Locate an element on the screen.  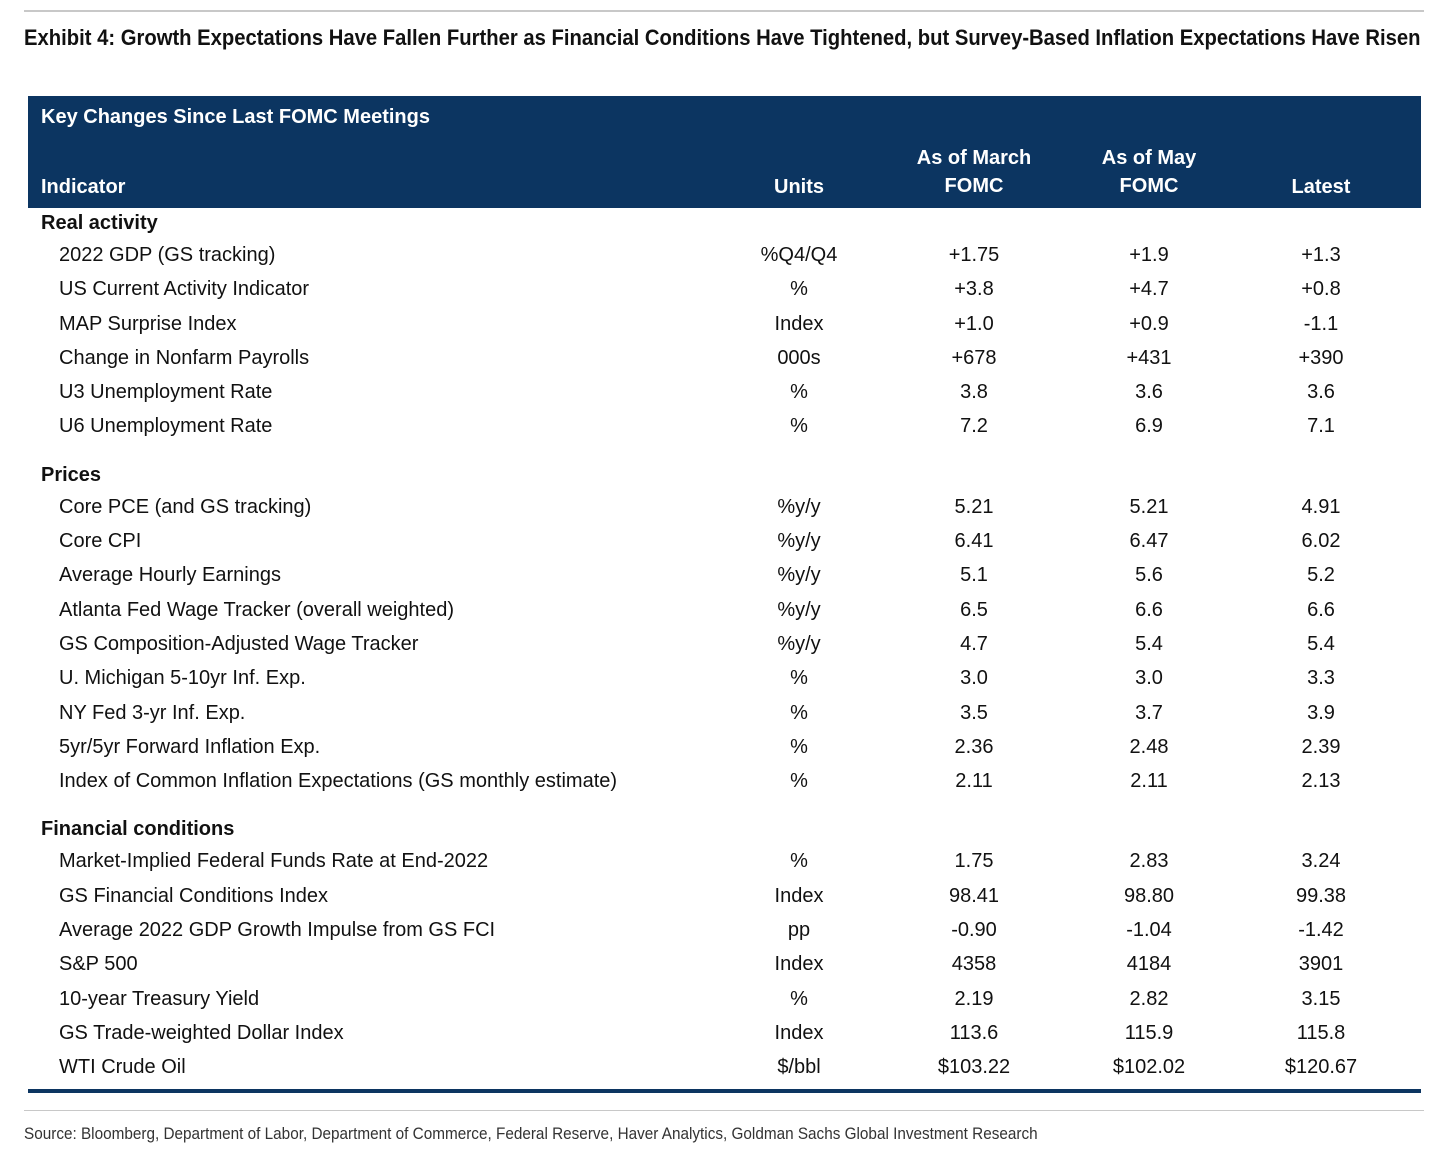
table-row: U3 Unemployment Rate% 3.8 3.6 3.6 is located at coordinates (724, 392).